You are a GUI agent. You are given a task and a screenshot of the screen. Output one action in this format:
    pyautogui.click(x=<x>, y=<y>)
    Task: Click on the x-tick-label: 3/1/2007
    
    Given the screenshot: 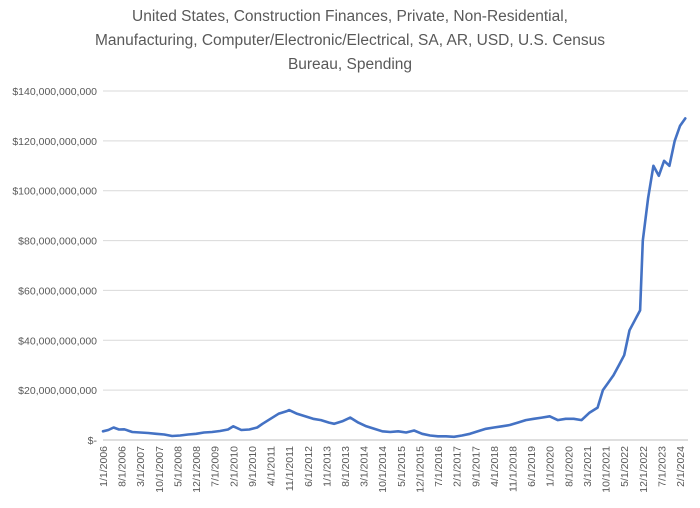 What is the action you would take?
    pyautogui.click(x=141, y=466)
    